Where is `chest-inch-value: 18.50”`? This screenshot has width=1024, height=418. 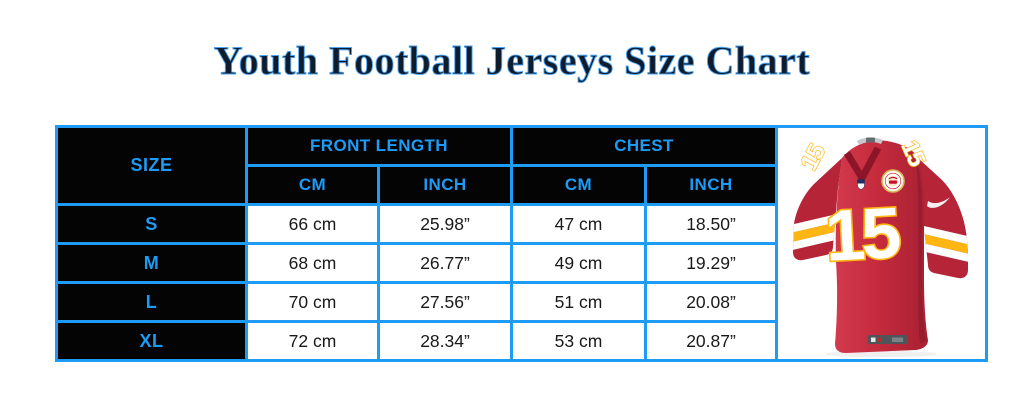
chest-inch-value: 18.50” is located at coordinates (711, 224).